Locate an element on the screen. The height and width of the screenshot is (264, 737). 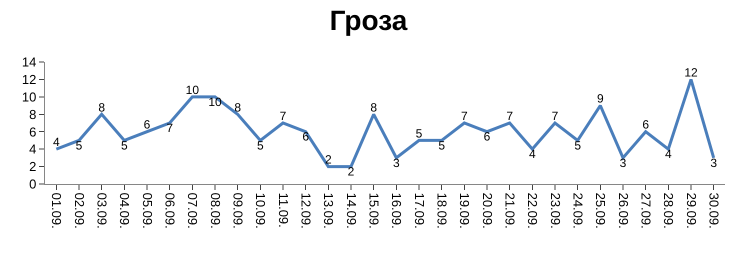
y-tick-label: 8 is located at coordinates (32, 114).